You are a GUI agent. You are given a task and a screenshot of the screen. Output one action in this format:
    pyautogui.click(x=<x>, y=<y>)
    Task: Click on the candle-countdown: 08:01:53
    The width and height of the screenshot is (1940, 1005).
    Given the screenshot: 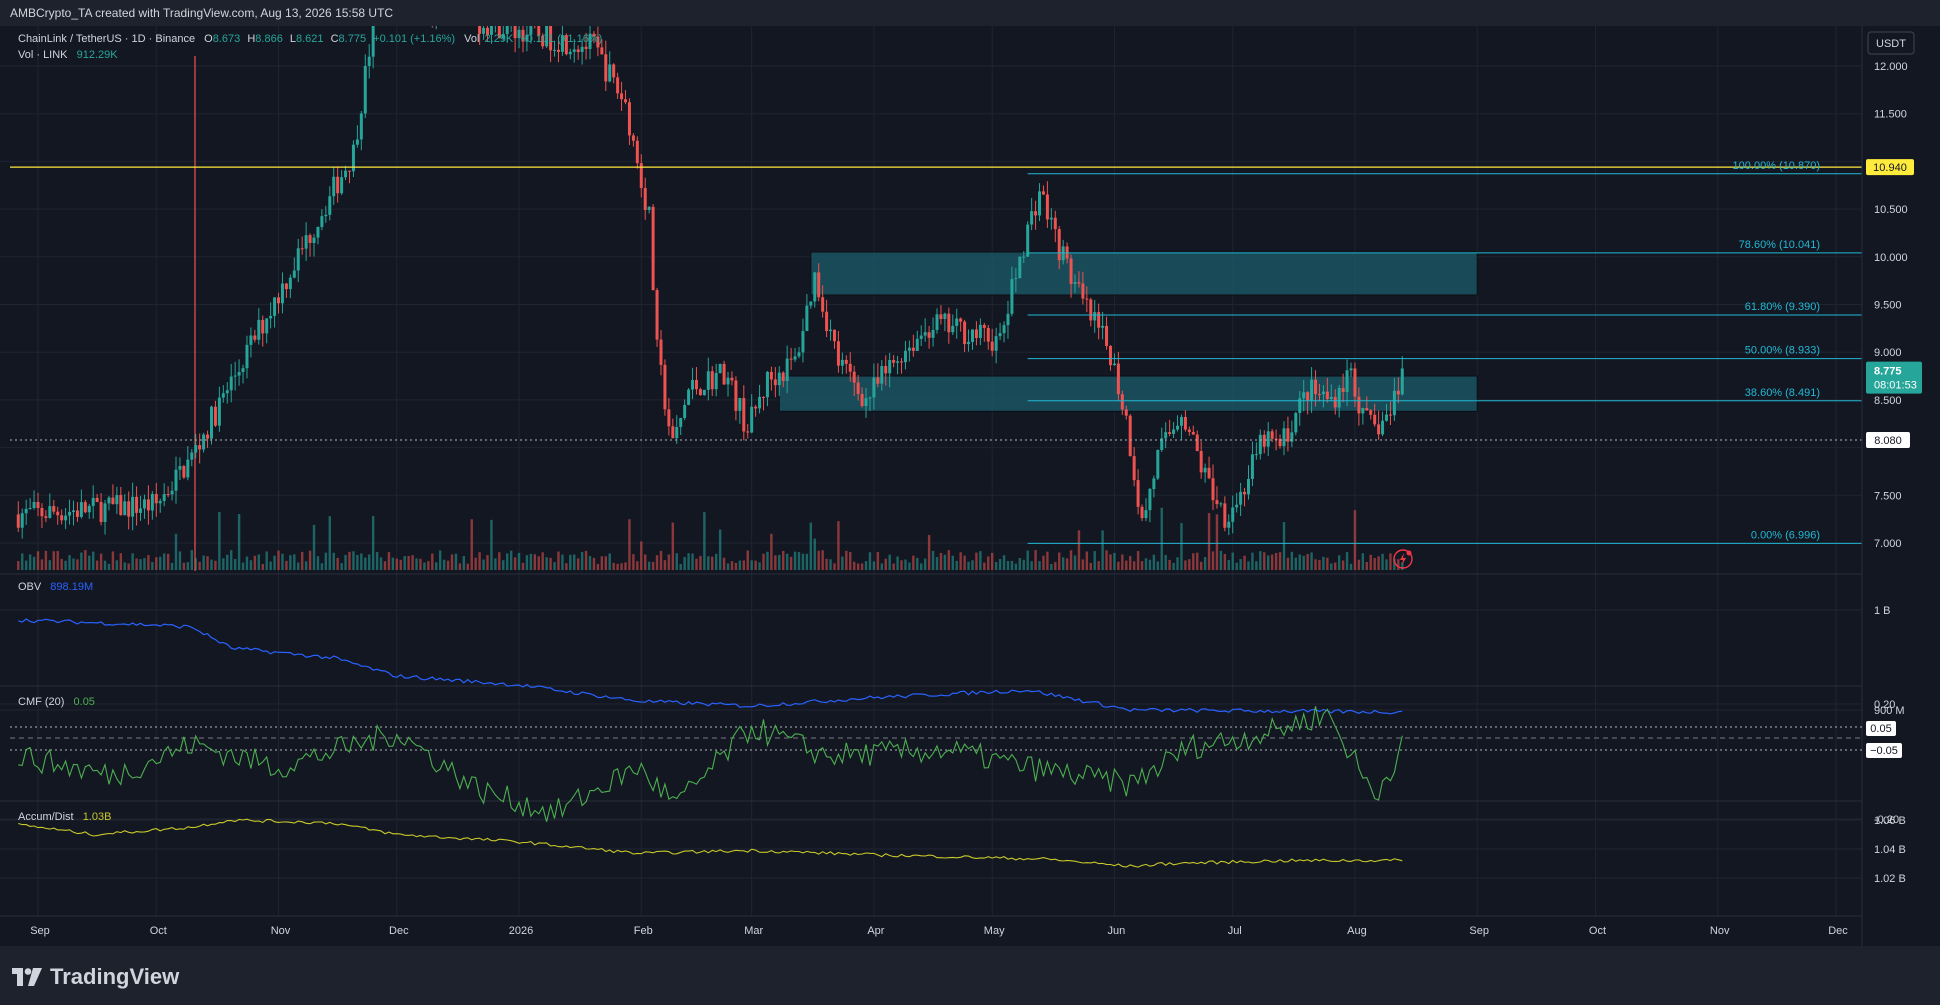 What is the action you would take?
    pyautogui.click(x=1895, y=386)
    